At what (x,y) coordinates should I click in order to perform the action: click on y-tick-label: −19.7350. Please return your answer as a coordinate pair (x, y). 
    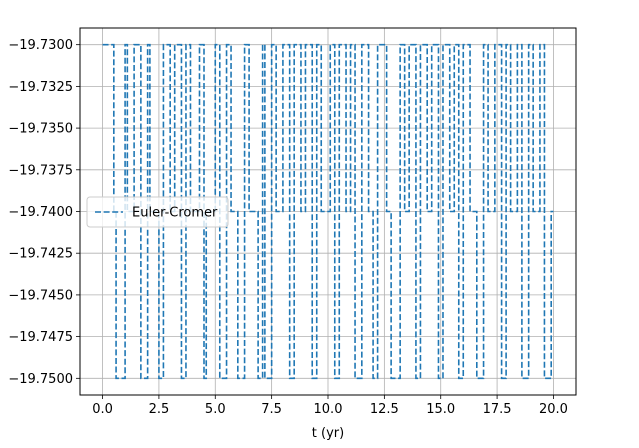
    Looking at the image, I should click on (40, 129).